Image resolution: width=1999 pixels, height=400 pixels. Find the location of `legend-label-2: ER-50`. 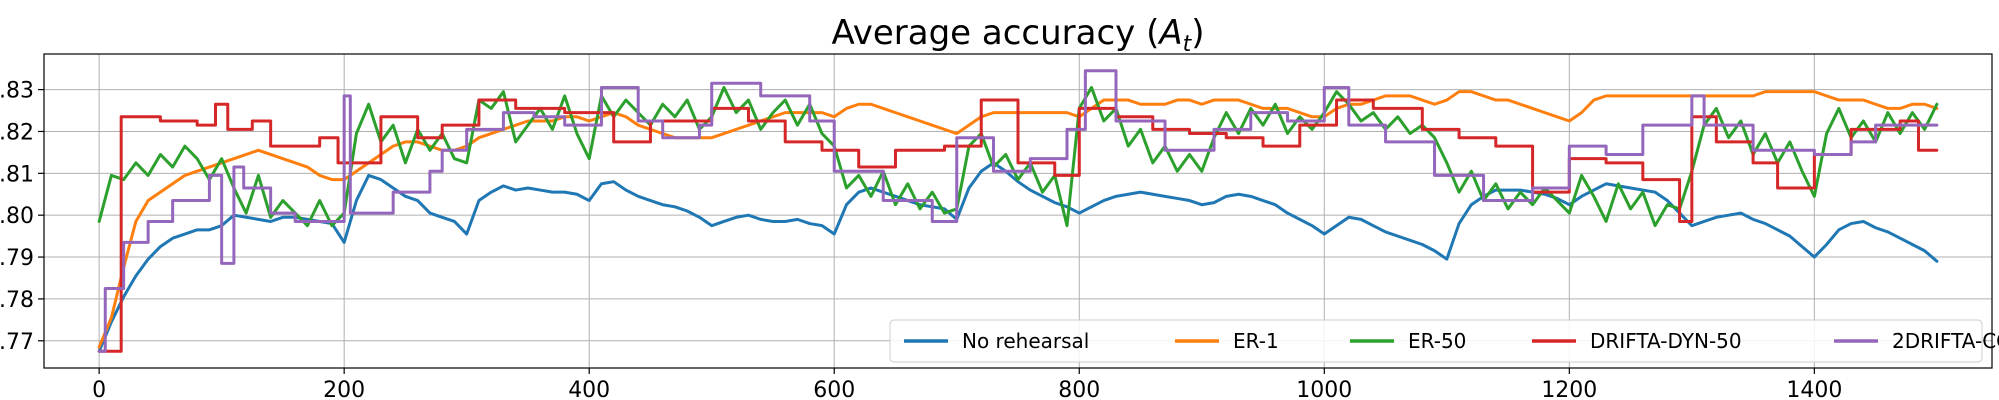

legend-label-2: ER-50 is located at coordinates (1437, 341).